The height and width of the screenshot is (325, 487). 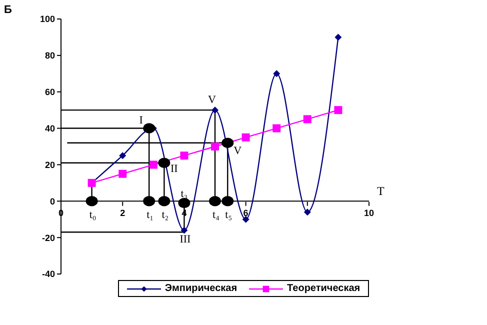 I want to click on legend-label: Теоретическая, so click(x=323, y=288).